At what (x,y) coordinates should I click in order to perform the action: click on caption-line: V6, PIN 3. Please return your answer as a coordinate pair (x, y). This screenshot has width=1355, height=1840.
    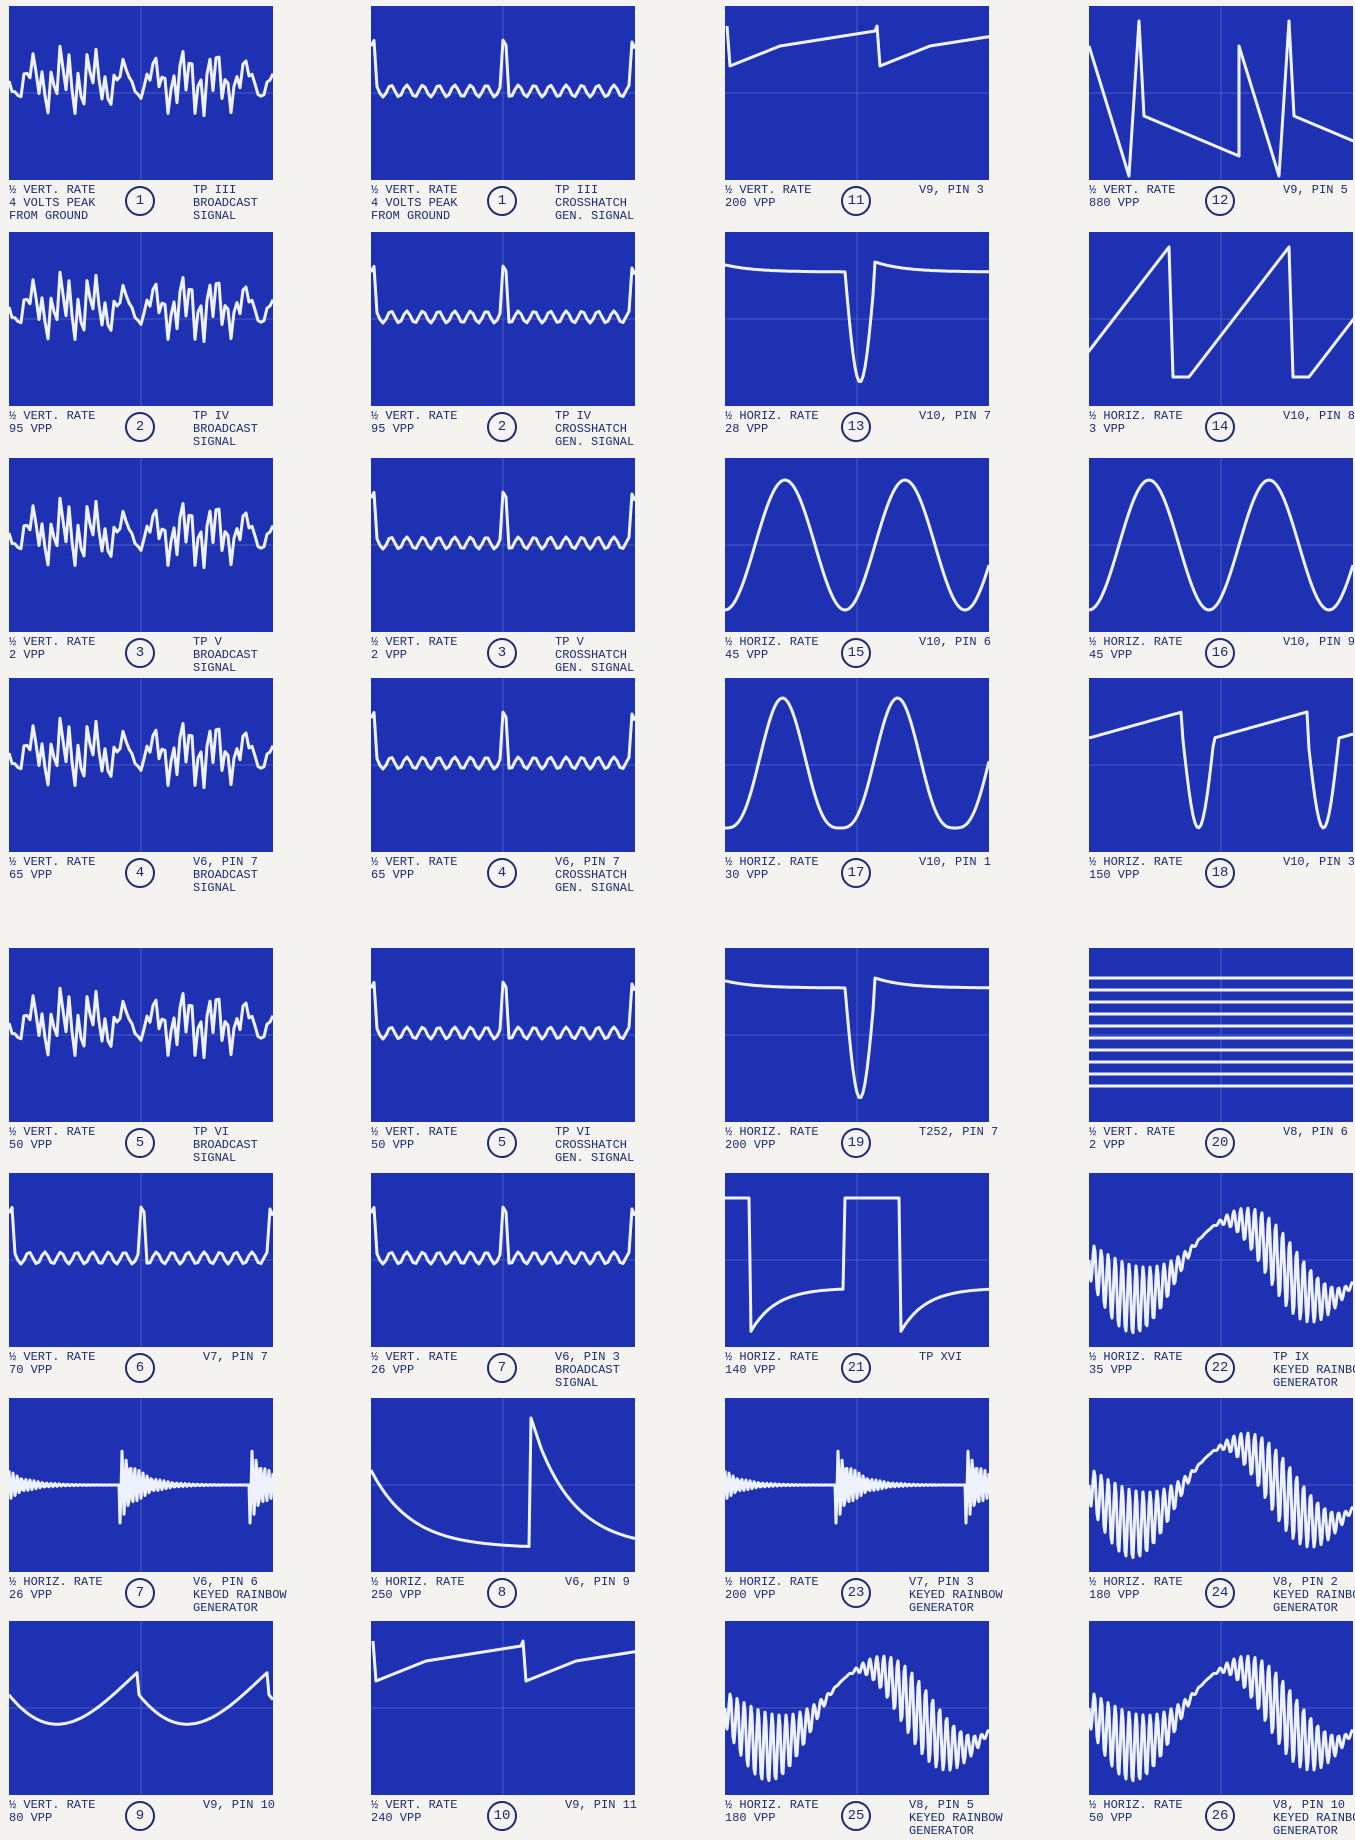
    Looking at the image, I should click on (587, 1357).